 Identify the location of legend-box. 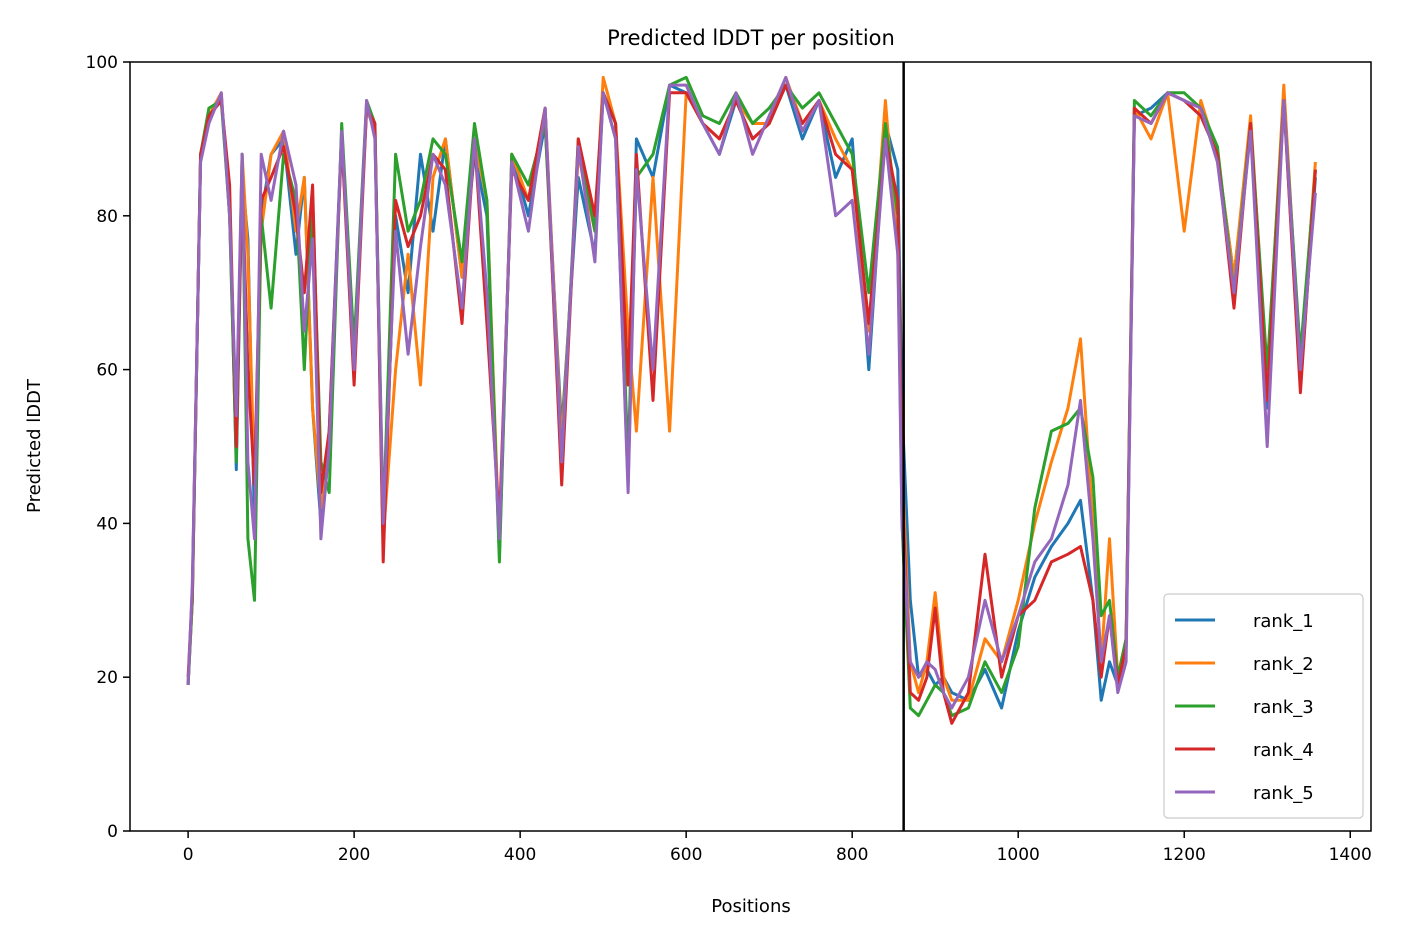
(1263, 706).